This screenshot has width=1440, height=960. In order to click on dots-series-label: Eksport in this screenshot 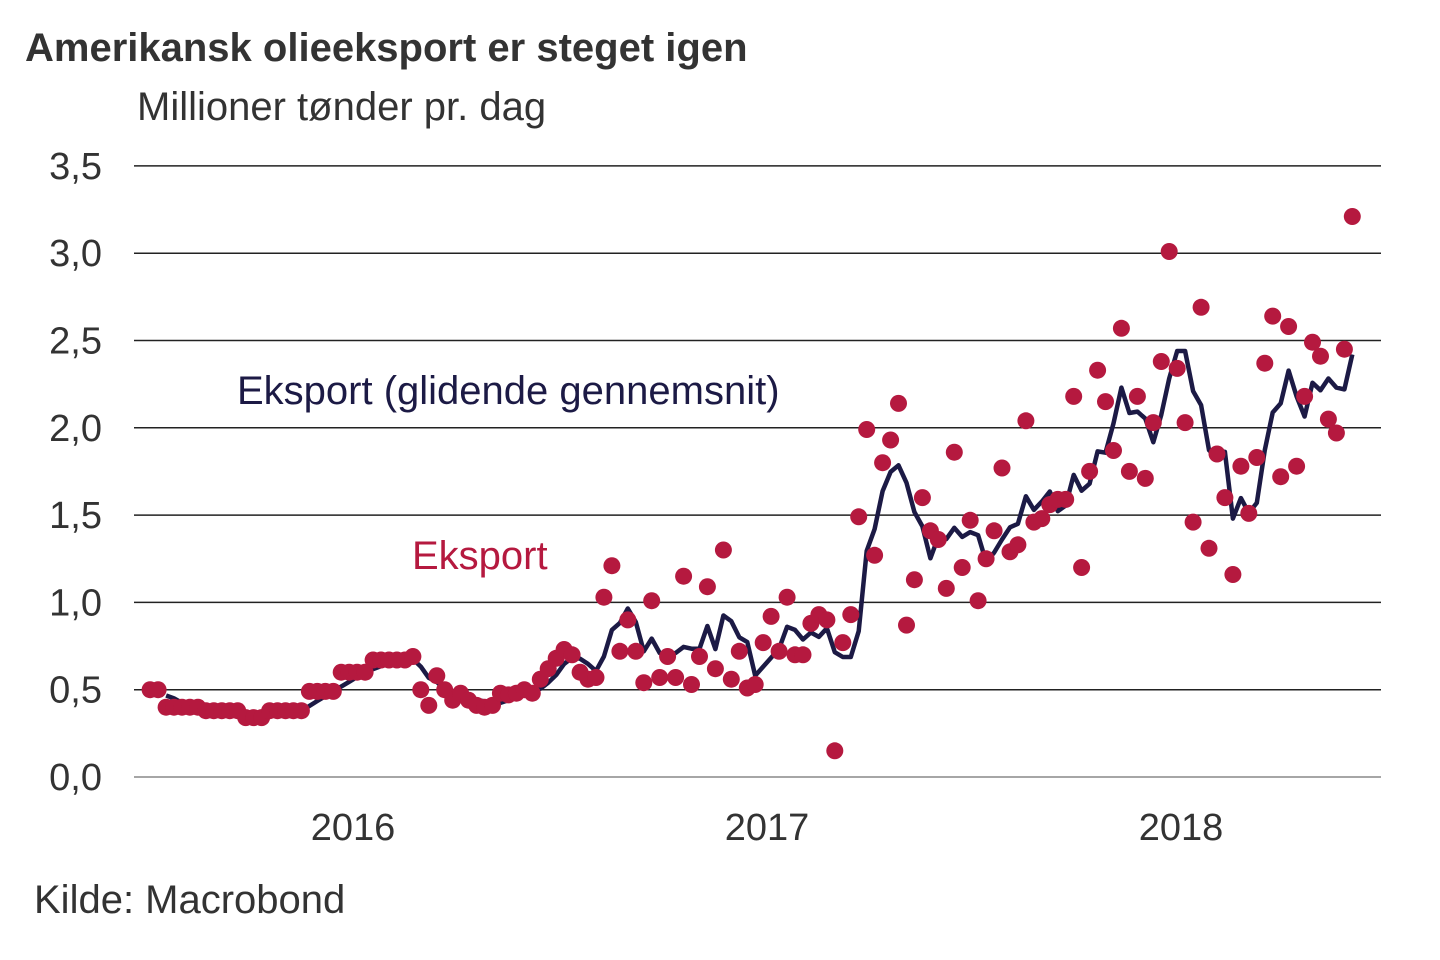, I will do `click(480, 556)`.